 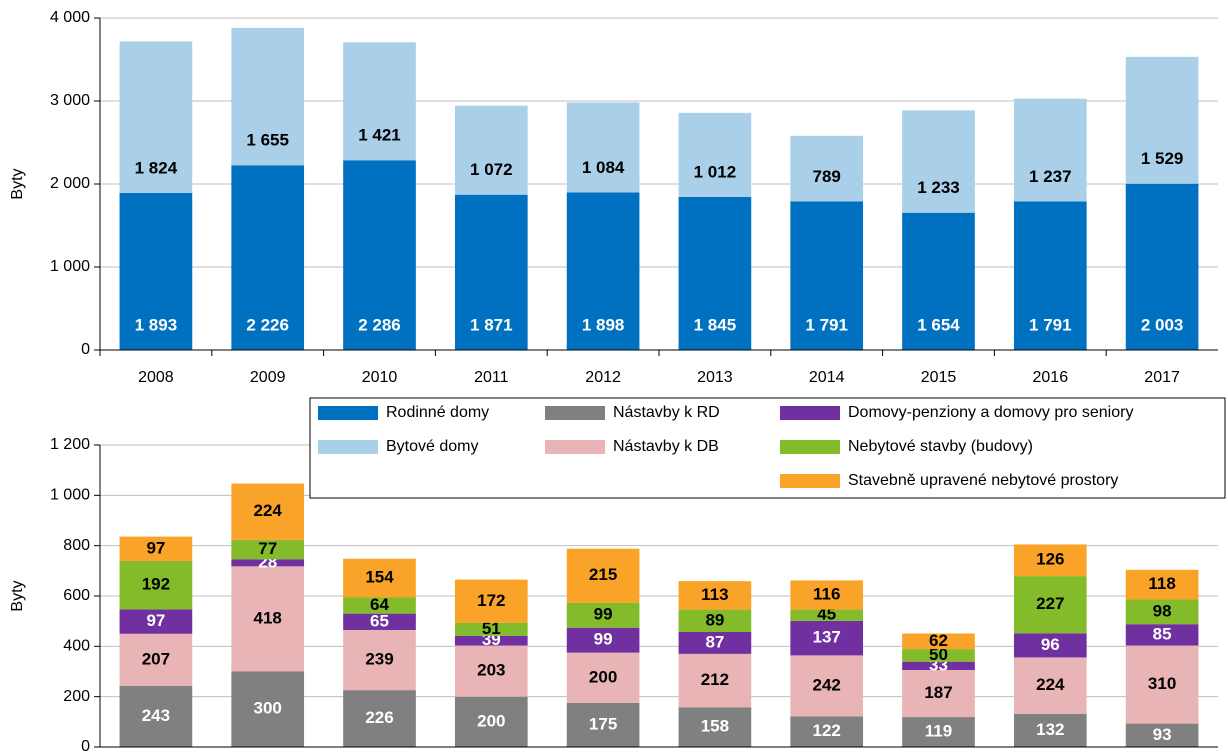 I want to click on value-label: 87, so click(x=714, y=641).